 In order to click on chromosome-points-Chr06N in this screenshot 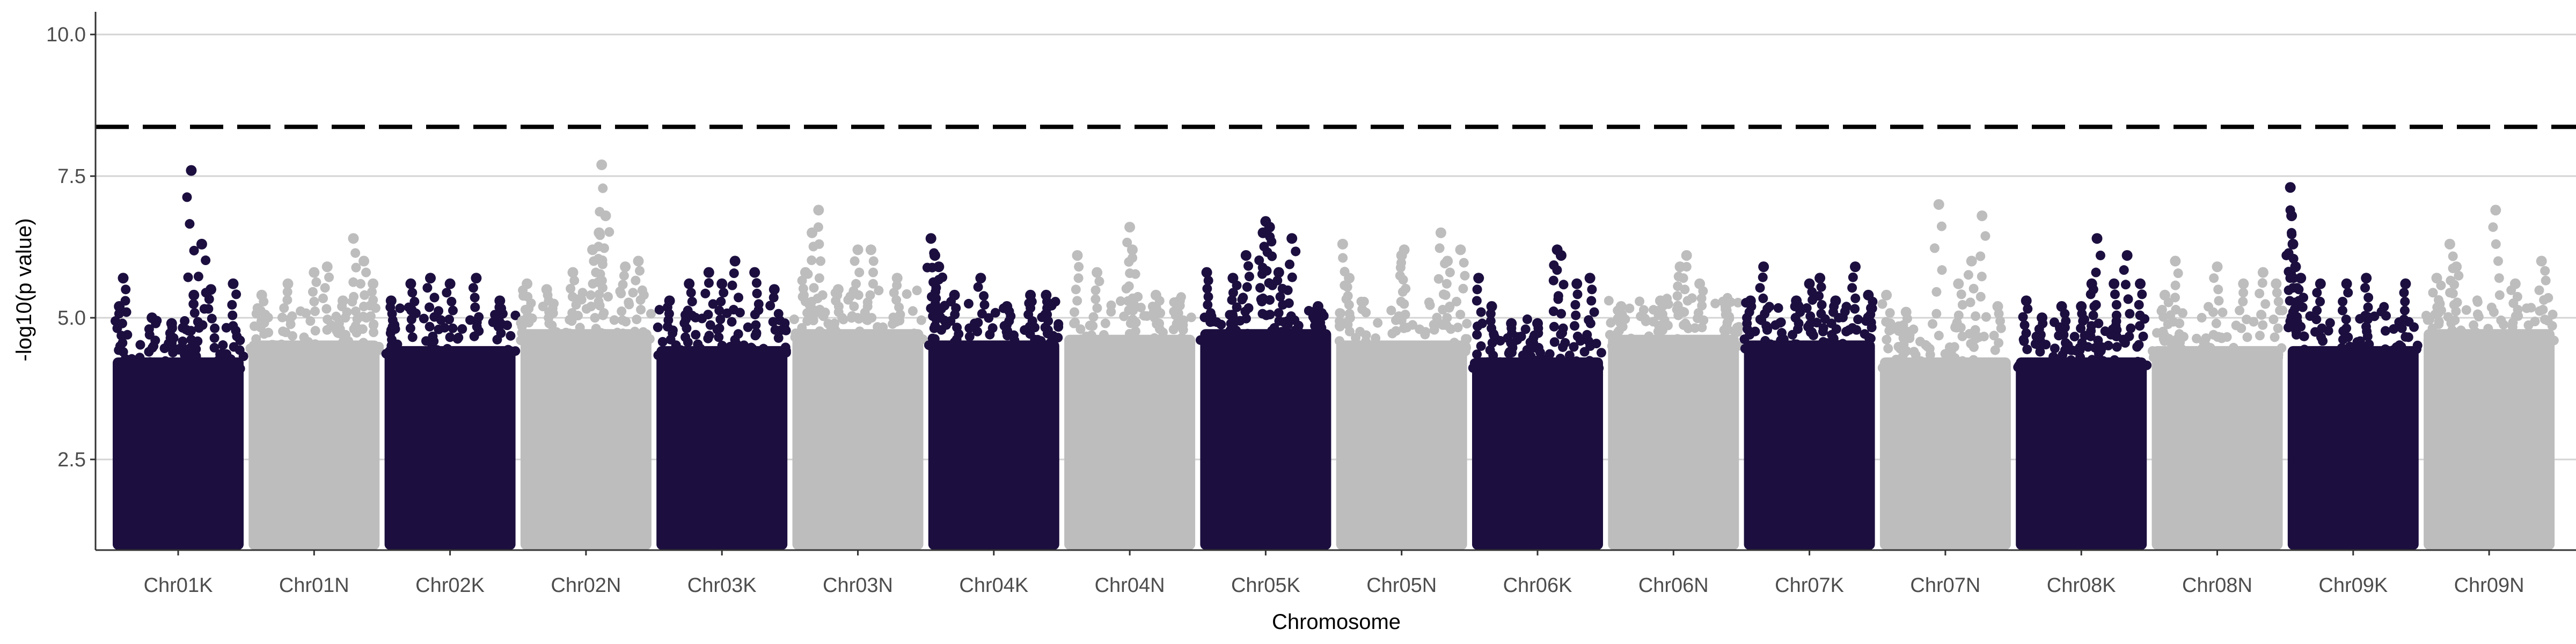, I will do `click(1674, 400)`.